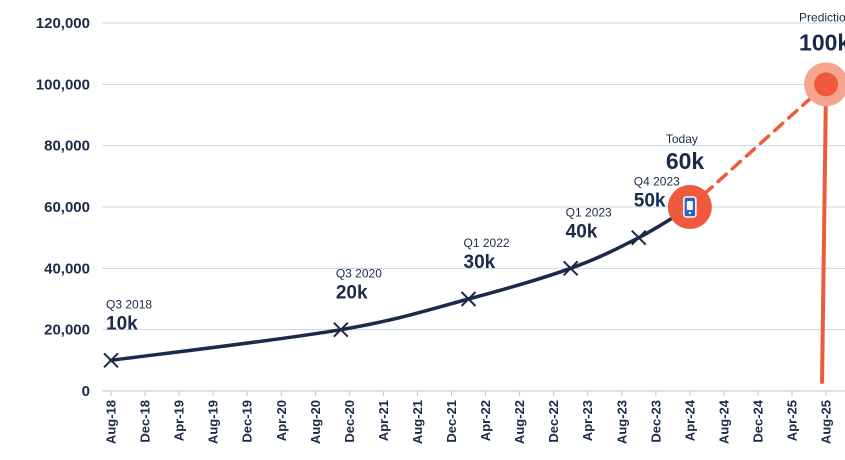 The width and height of the screenshot is (845, 460). Describe the element at coordinates (822, 17) in the screenshot. I see `milestone-period-label: Prediction` at that location.